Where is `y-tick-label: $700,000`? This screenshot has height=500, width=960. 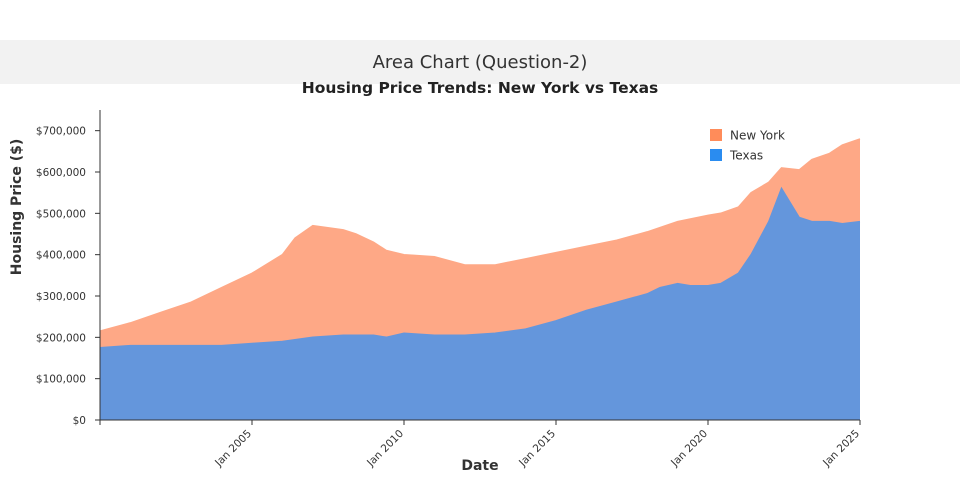 y-tick-label: $700,000 is located at coordinates (61, 132).